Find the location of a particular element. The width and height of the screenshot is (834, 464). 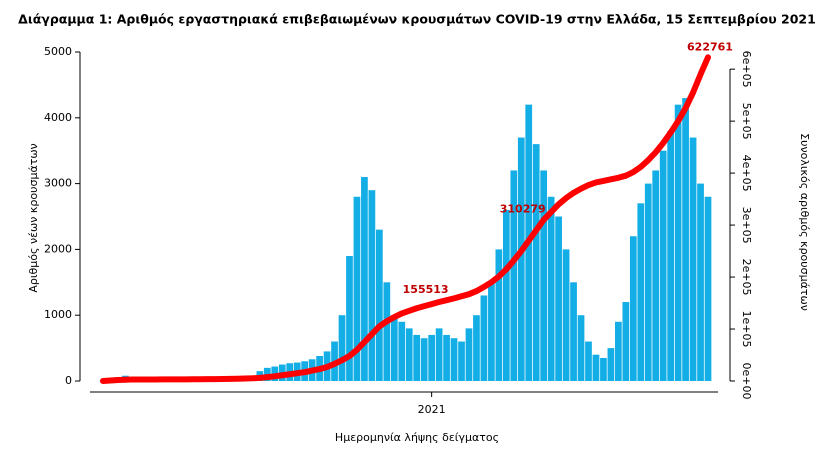

y-tick-label: 1000 is located at coordinates (58, 314).